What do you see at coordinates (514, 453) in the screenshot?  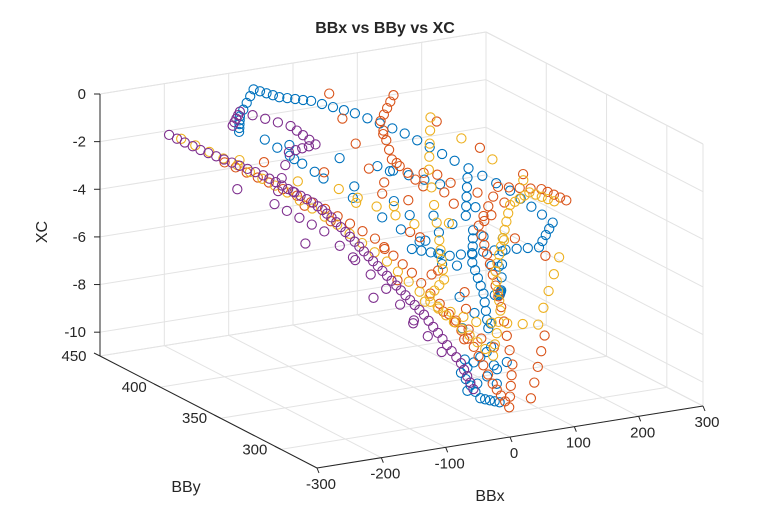 I see `x-tick-label: 0` at bounding box center [514, 453].